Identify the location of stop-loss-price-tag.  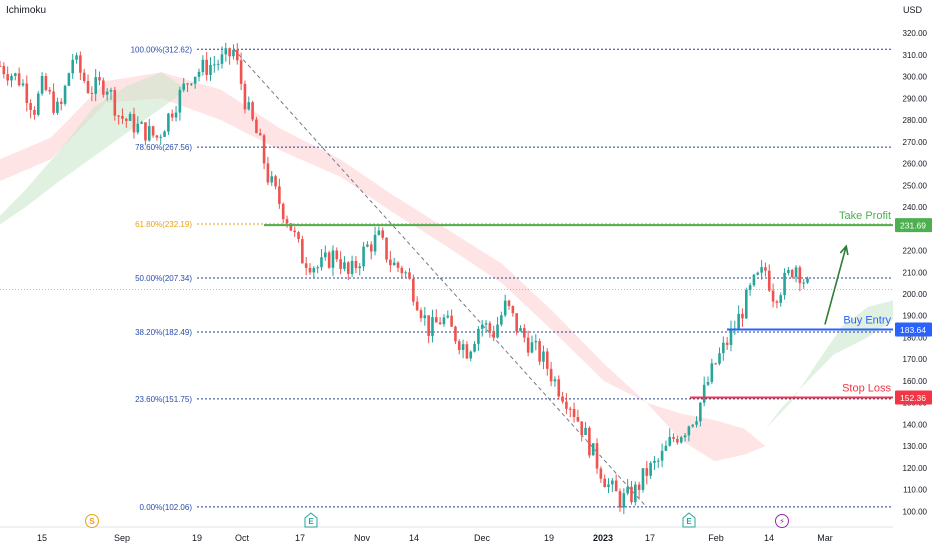
(913, 397).